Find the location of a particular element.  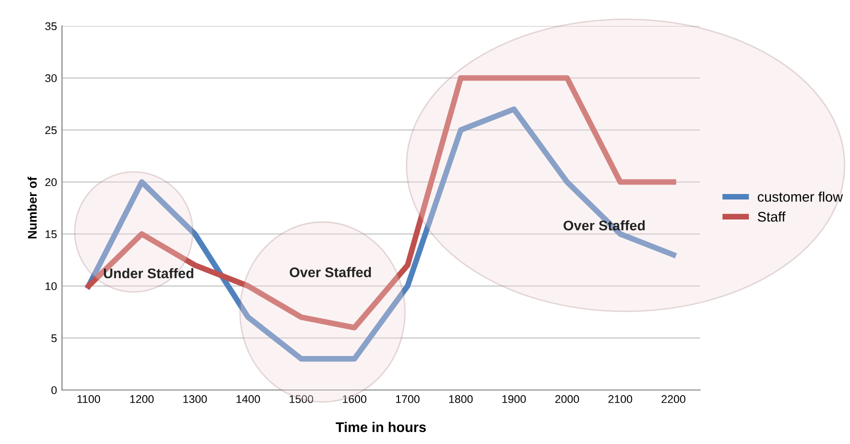

x-tick-label: 1100 is located at coordinates (88, 399).